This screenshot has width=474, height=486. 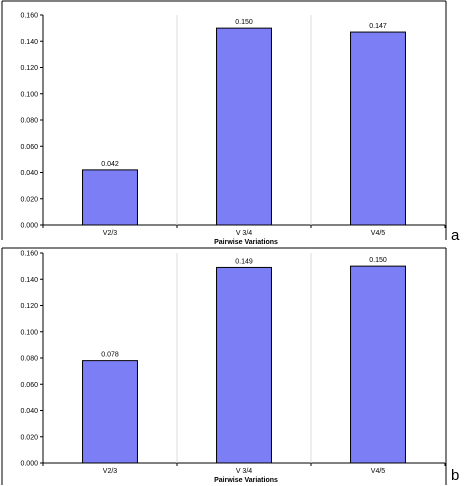 I want to click on chart-a-category-label: V4/5, so click(x=378, y=233).